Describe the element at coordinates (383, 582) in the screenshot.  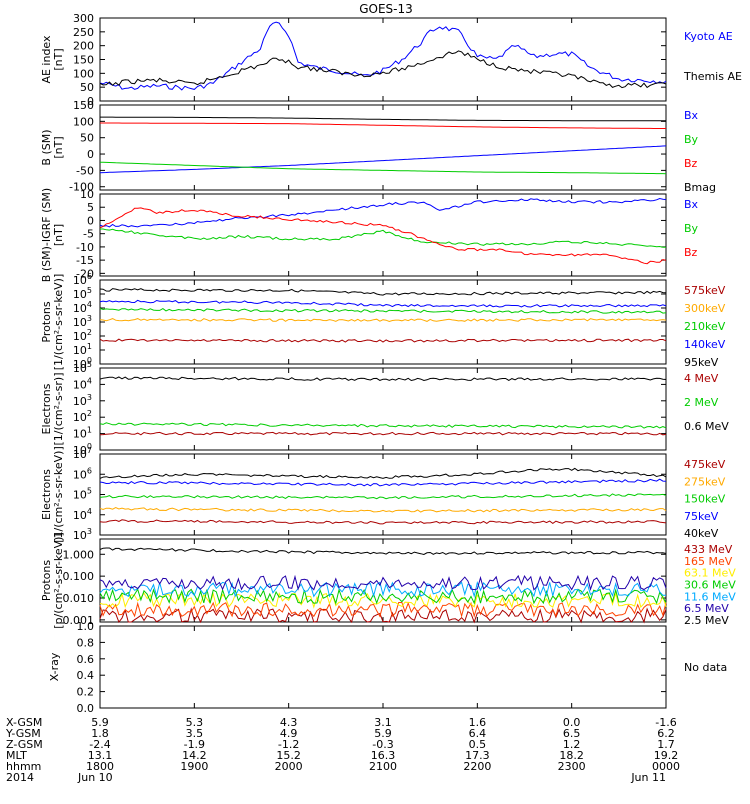
I see `series-line-6.5-MeV` at that location.